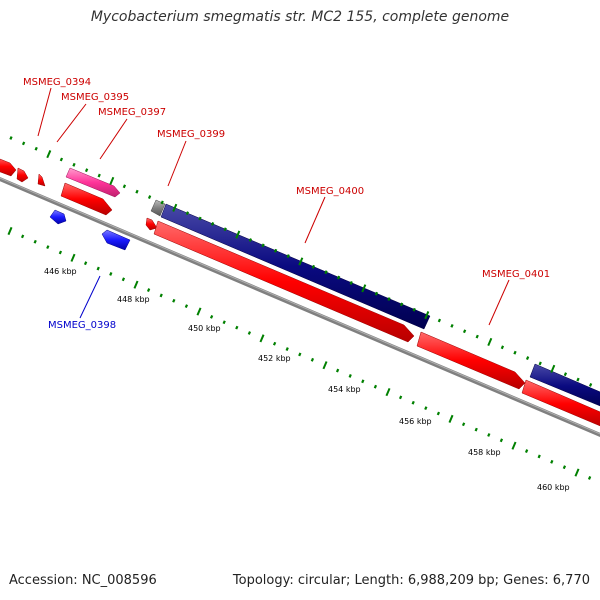 The height and width of the screenshot is (600, 600). Describe the element at coordinates (151, 224) in the screenshot. I see `gene-MSMEG_0397b` at that location.